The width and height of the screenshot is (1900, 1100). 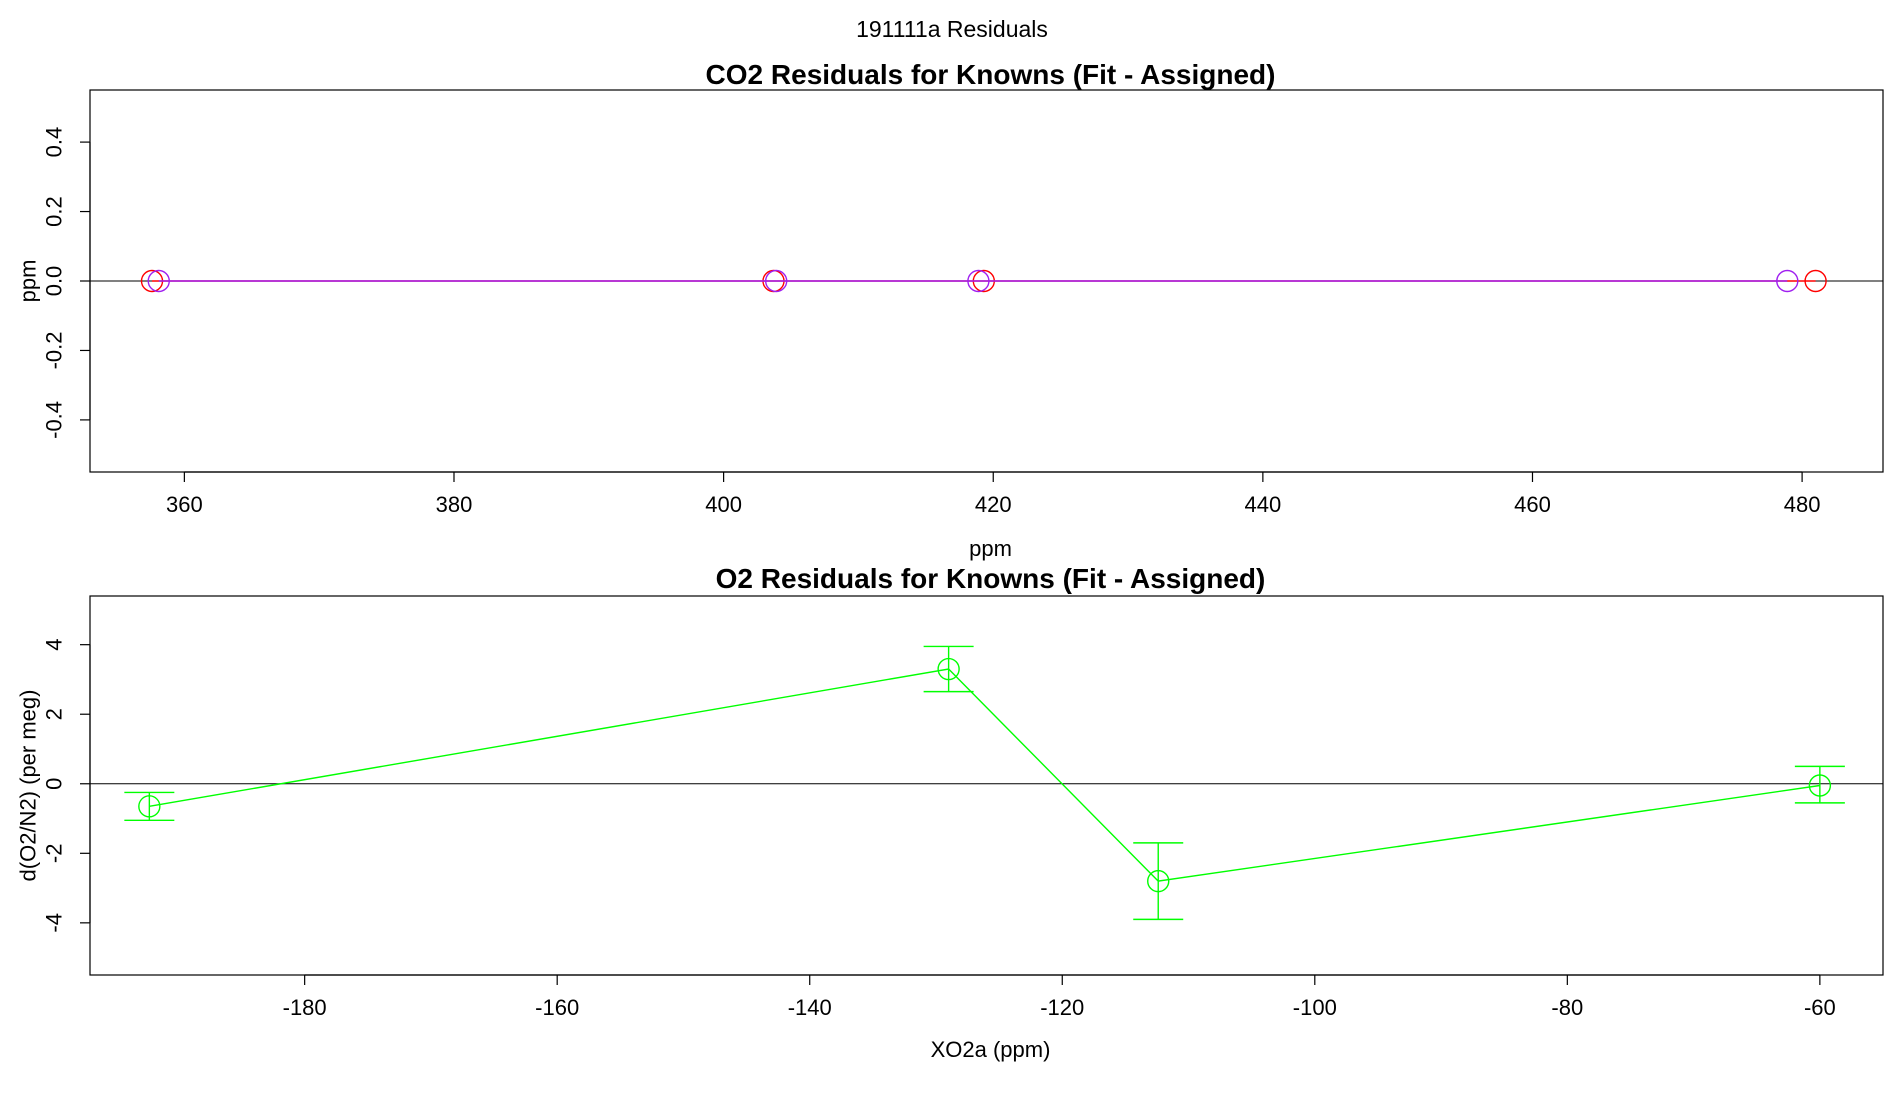 I want to click on x-tick-label: 480, so click(x=1802, y=504).